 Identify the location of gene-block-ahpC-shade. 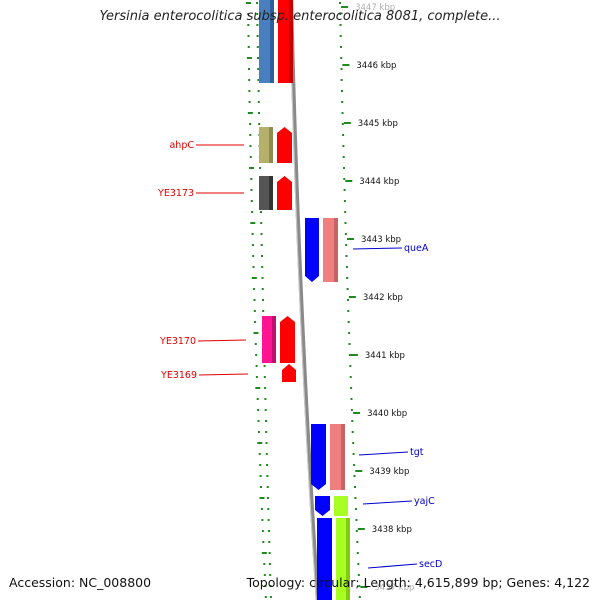
(271, 145).